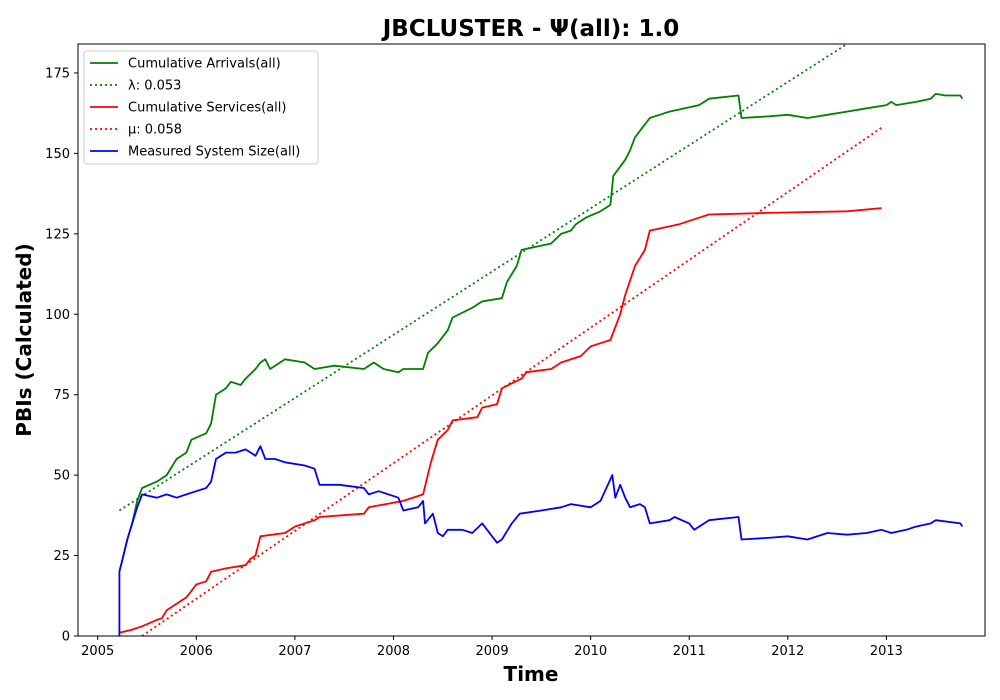 The width and height of the screenshot is (1000, 700). What do you see at coordinates (57, 73) in the screenshot?
I see `y-tick-label: 175` at bounding box center [57, 73].